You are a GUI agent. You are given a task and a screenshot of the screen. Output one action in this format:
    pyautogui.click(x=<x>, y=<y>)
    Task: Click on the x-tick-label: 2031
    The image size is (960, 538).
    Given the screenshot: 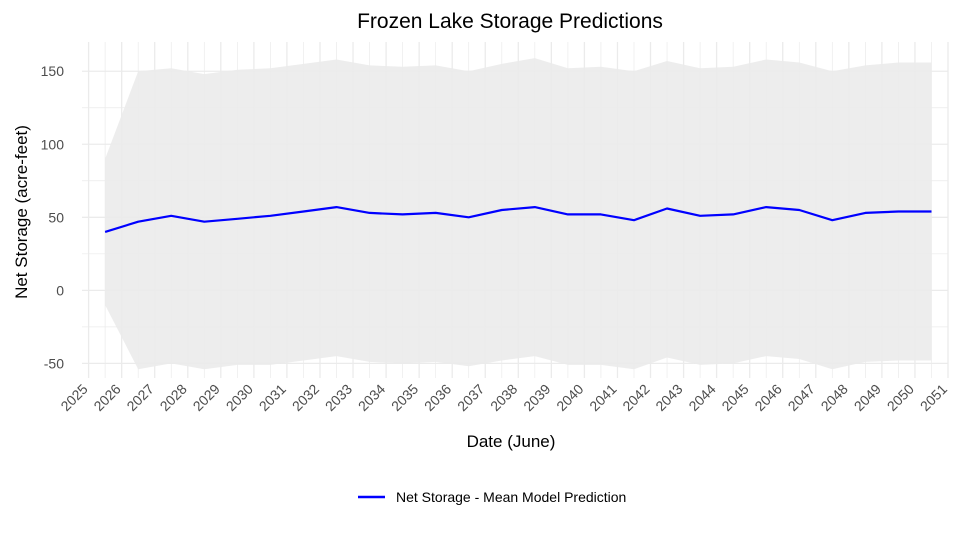 What is the action you would take?
    pyautogui.click(x=272, y=397)
    